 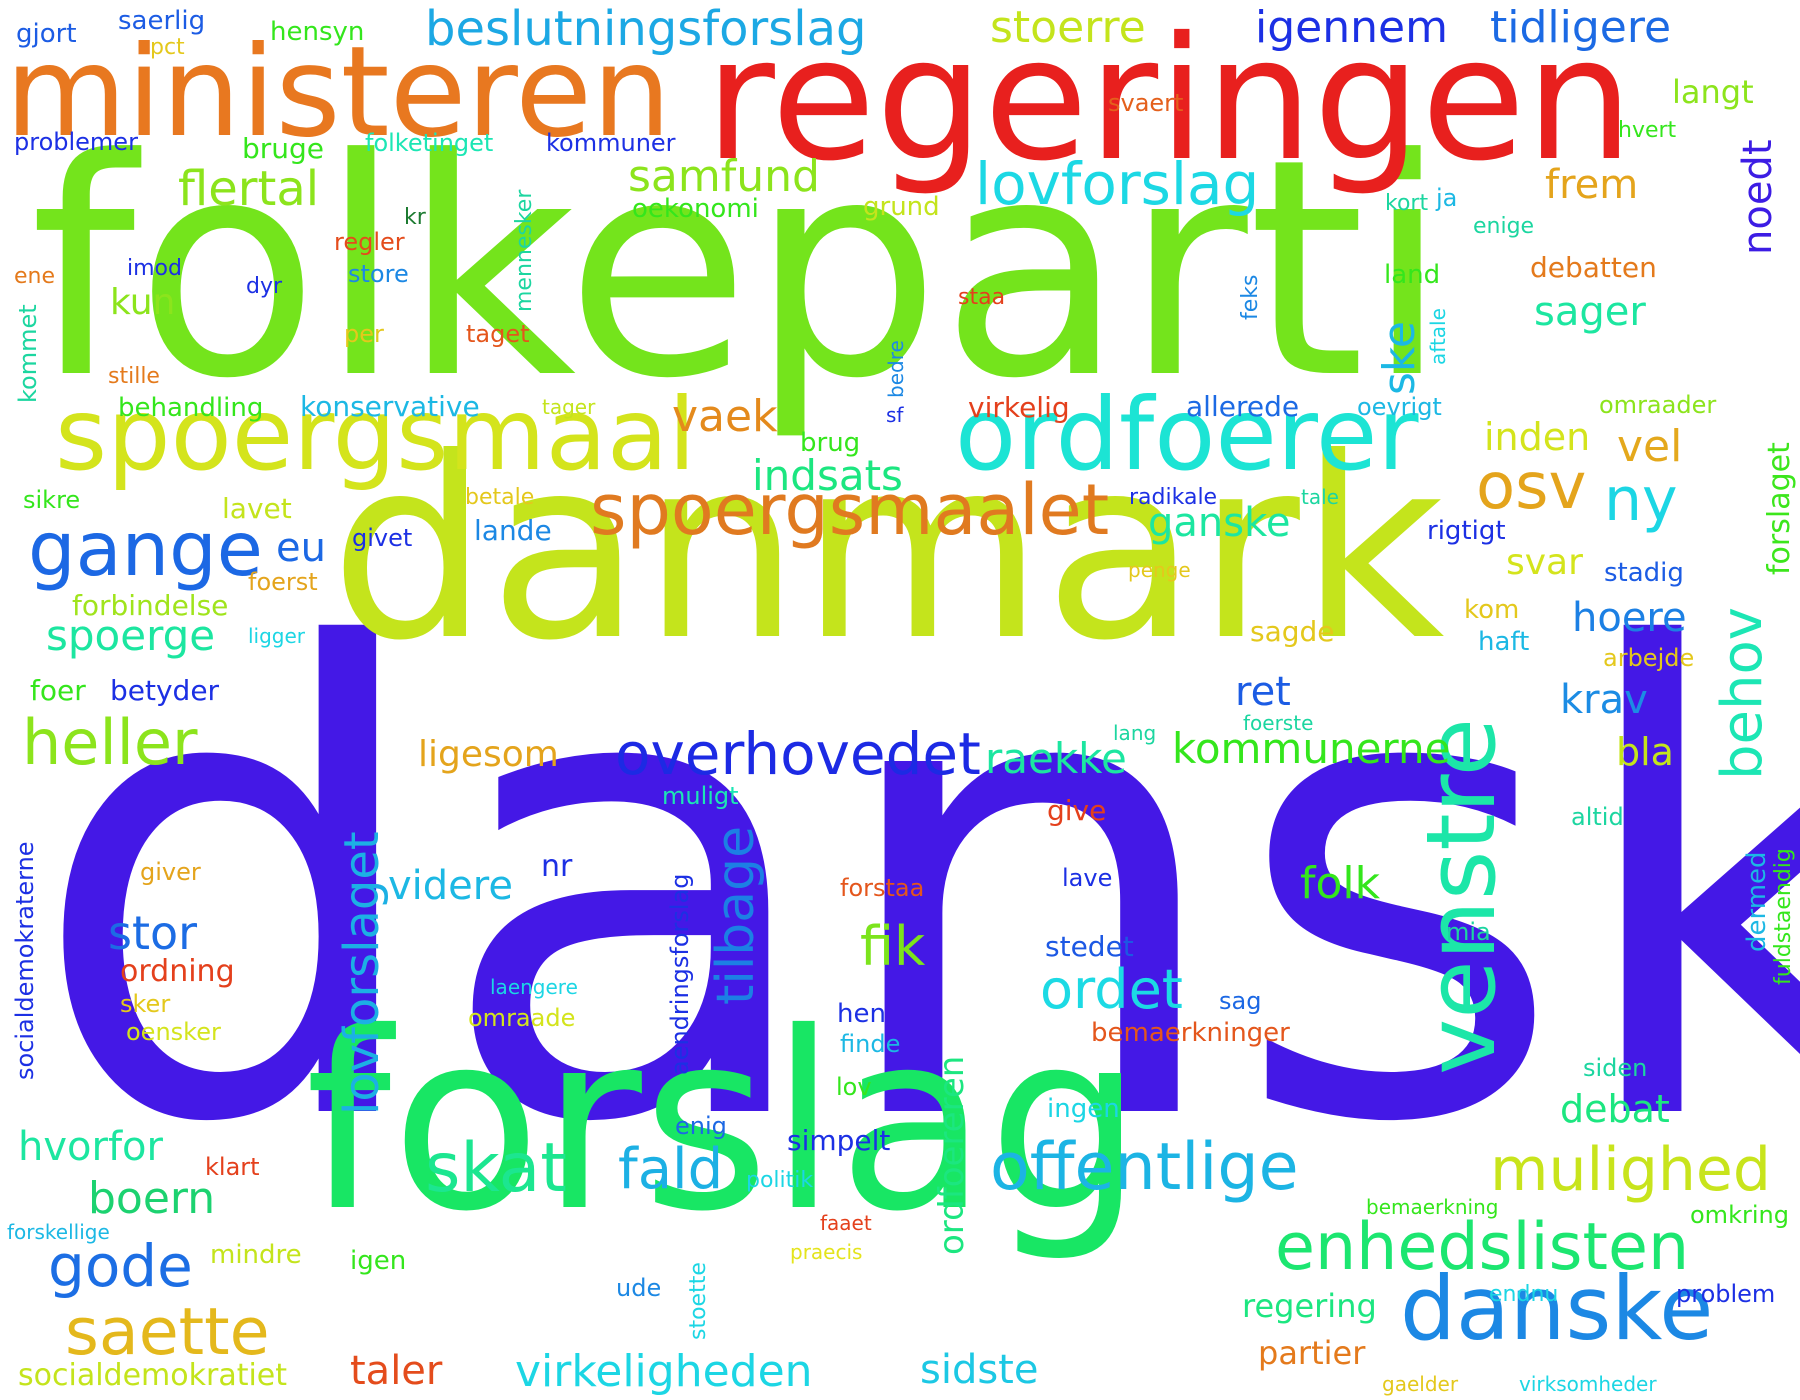 What do you see at coordinates (264, 286) in the screenshot?
I see `word-dyr: dyr` at bounding box center [264, 286].